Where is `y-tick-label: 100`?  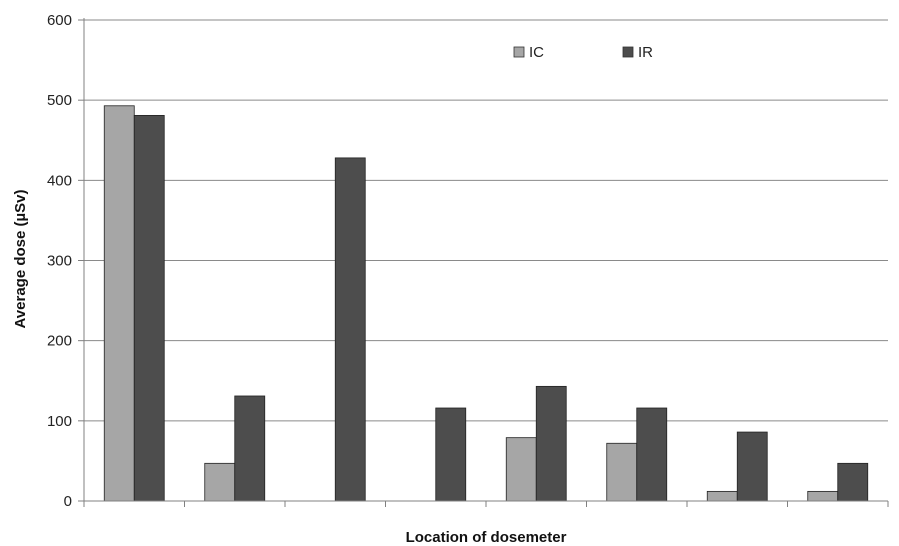 y-tick-label: 100 is located at coordinates (59, 421).